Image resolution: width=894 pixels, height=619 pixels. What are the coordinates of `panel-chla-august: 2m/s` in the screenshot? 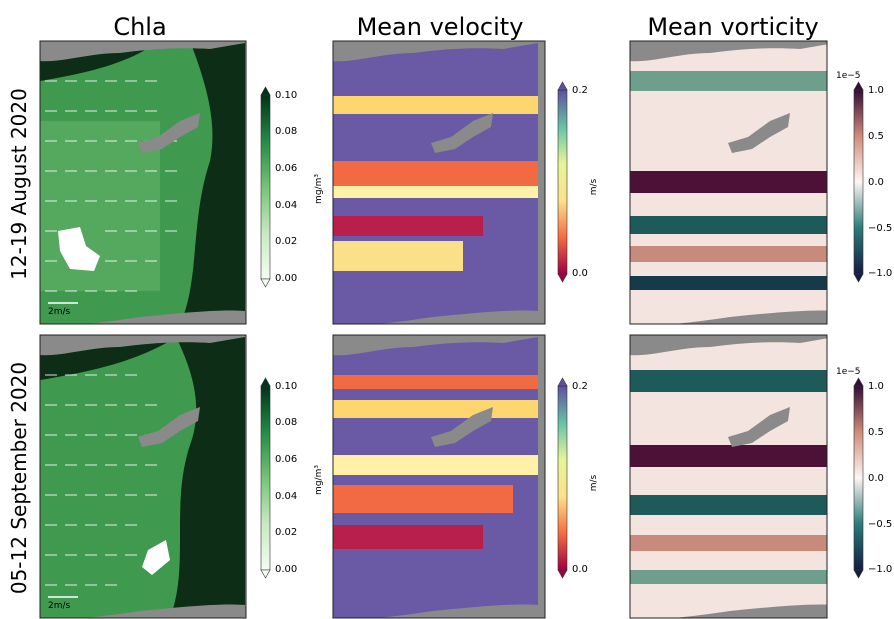 It's located at (143, 182).